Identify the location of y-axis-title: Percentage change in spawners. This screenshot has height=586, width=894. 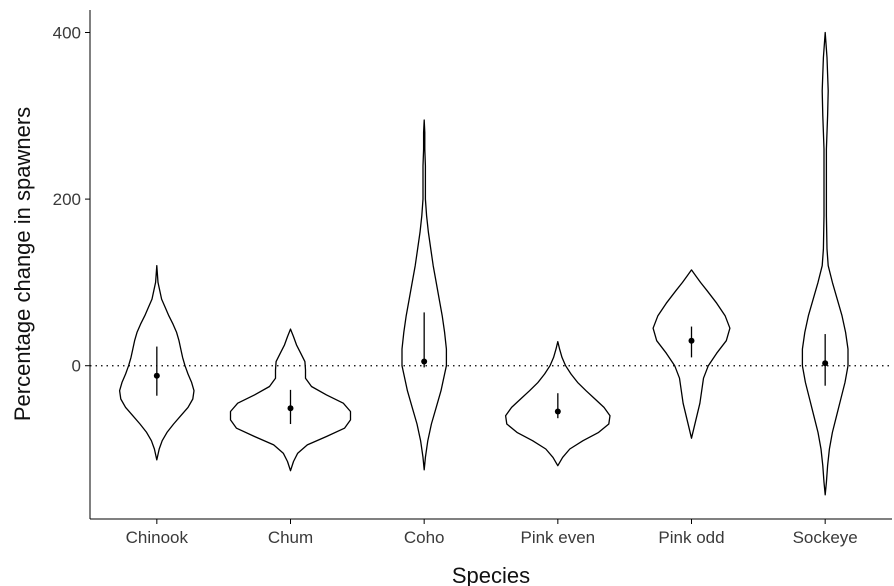
(22, 264).